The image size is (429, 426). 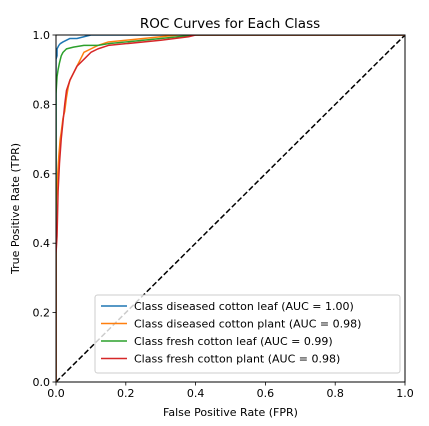 What do you see at coordinates (42, 104) in the screenshot?
I see `y-tick-label: 0.8` at bounding box center [42, 104].